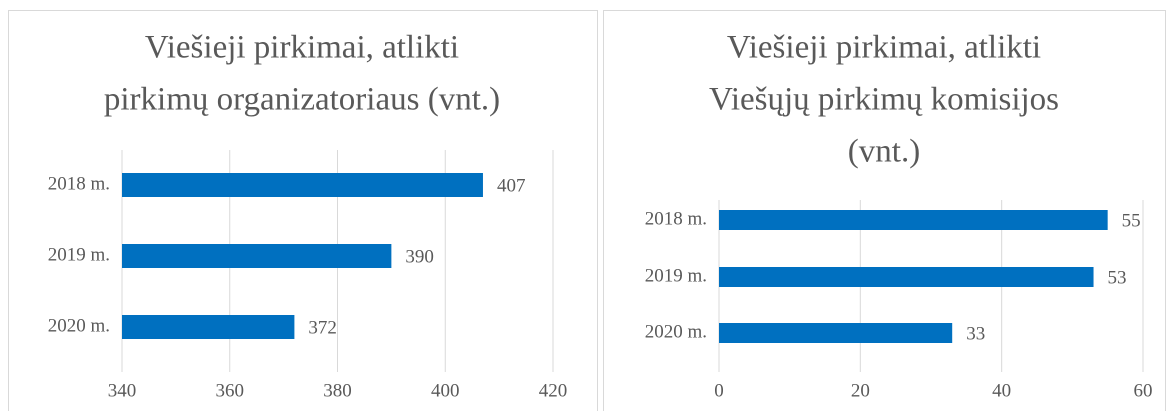 This screenshot has width=1172, height=411. What do you see at coordinates (975, 333) in the screenshot?
I see `data-label: 33` at bounding box center [975, 333].